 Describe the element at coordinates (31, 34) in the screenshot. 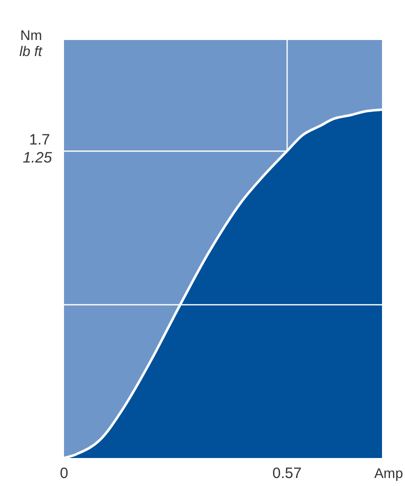

I see `y-axis-title: Nm` at that location.